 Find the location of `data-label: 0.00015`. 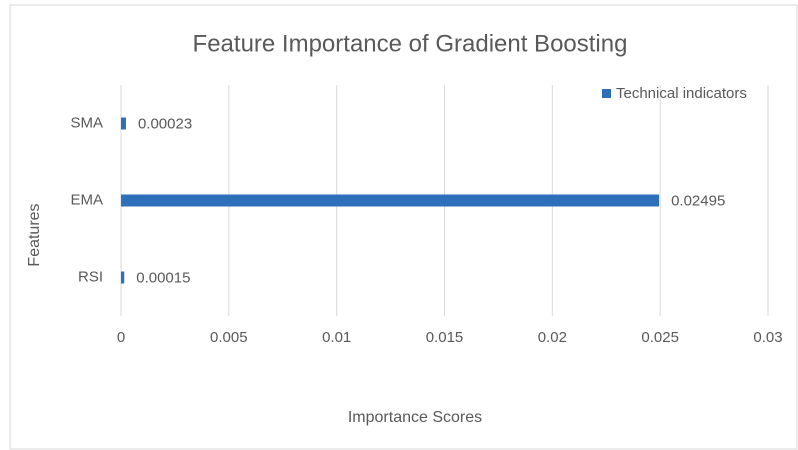

data-label: 0.00015 is located at coordinates (163, 277).